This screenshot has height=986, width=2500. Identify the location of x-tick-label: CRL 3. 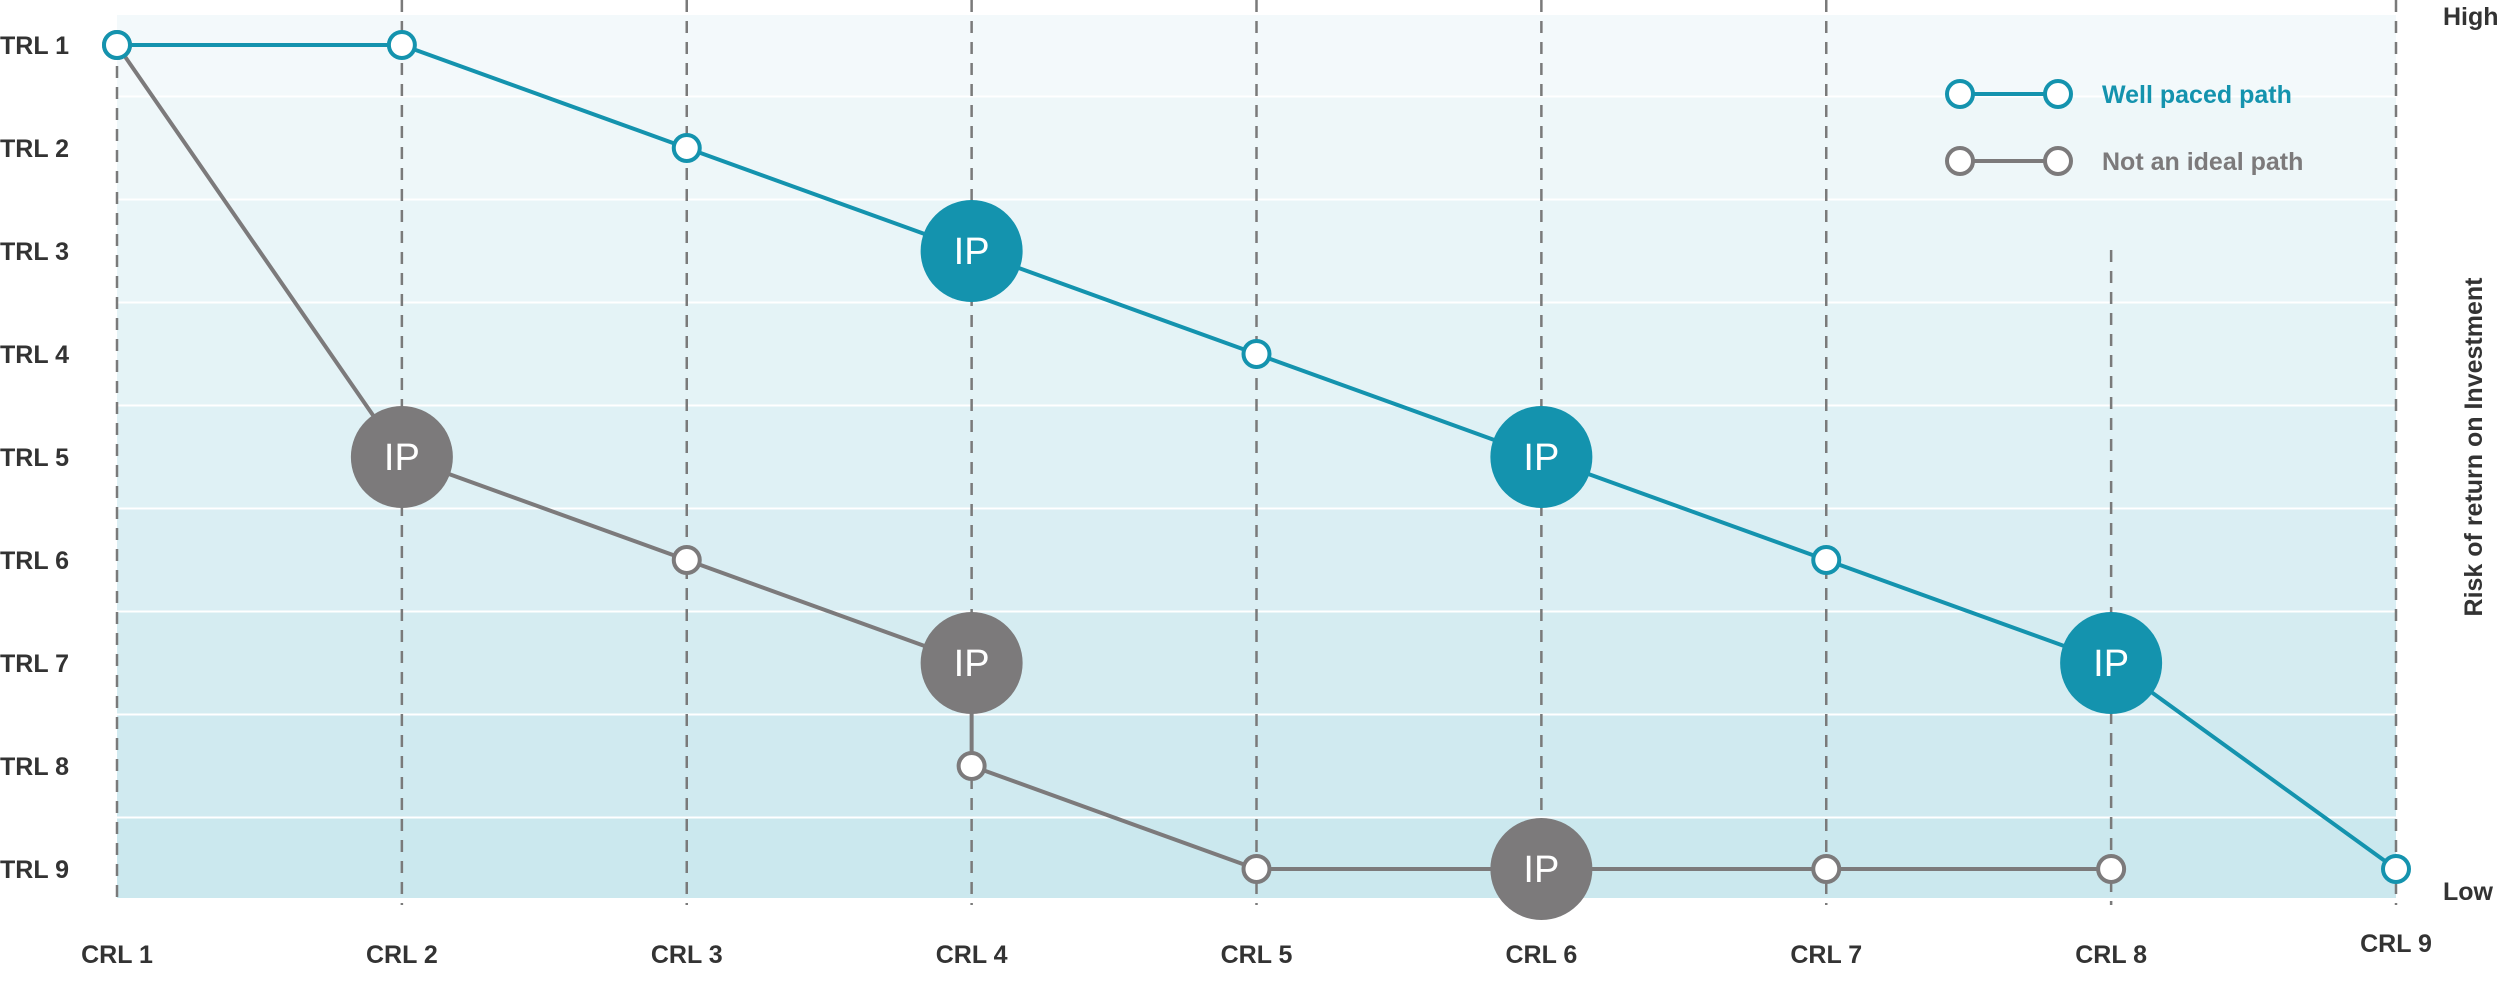
(687, 955).